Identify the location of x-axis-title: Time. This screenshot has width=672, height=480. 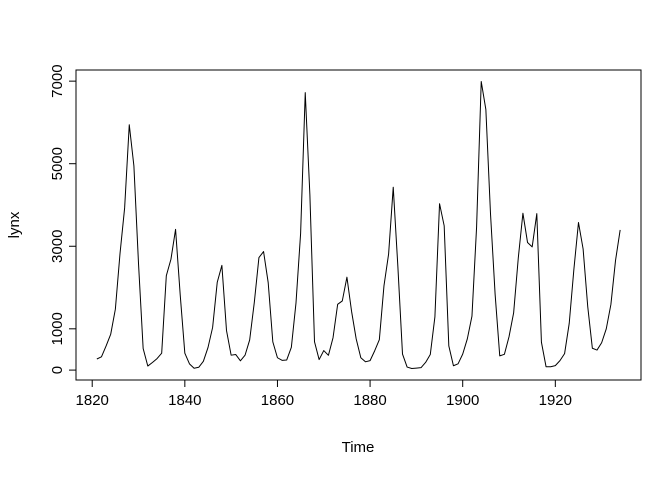
(358, 447).